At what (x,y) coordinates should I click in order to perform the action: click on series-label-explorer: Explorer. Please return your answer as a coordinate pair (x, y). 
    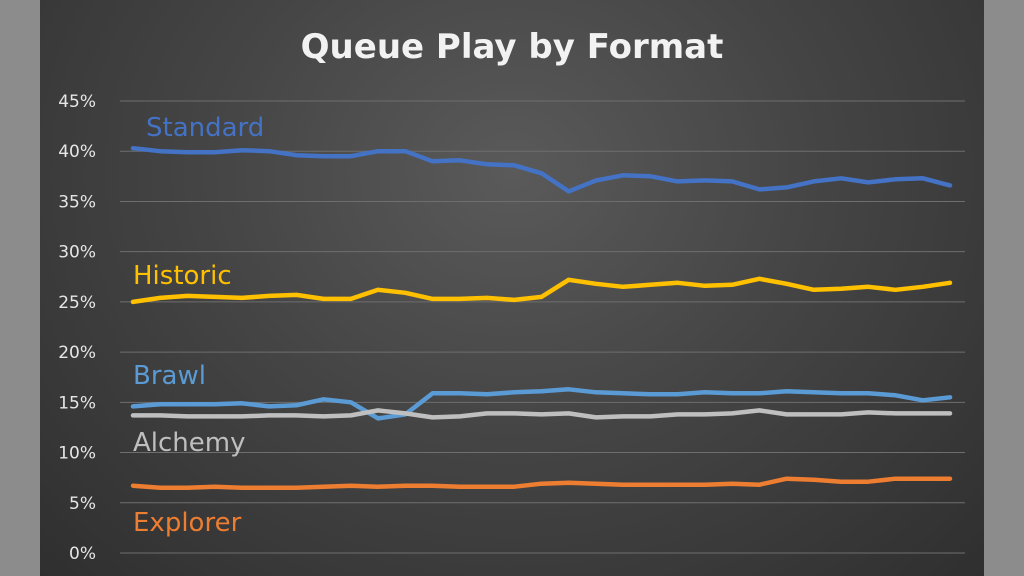
    Looking at the image, I should click on (187, 523).